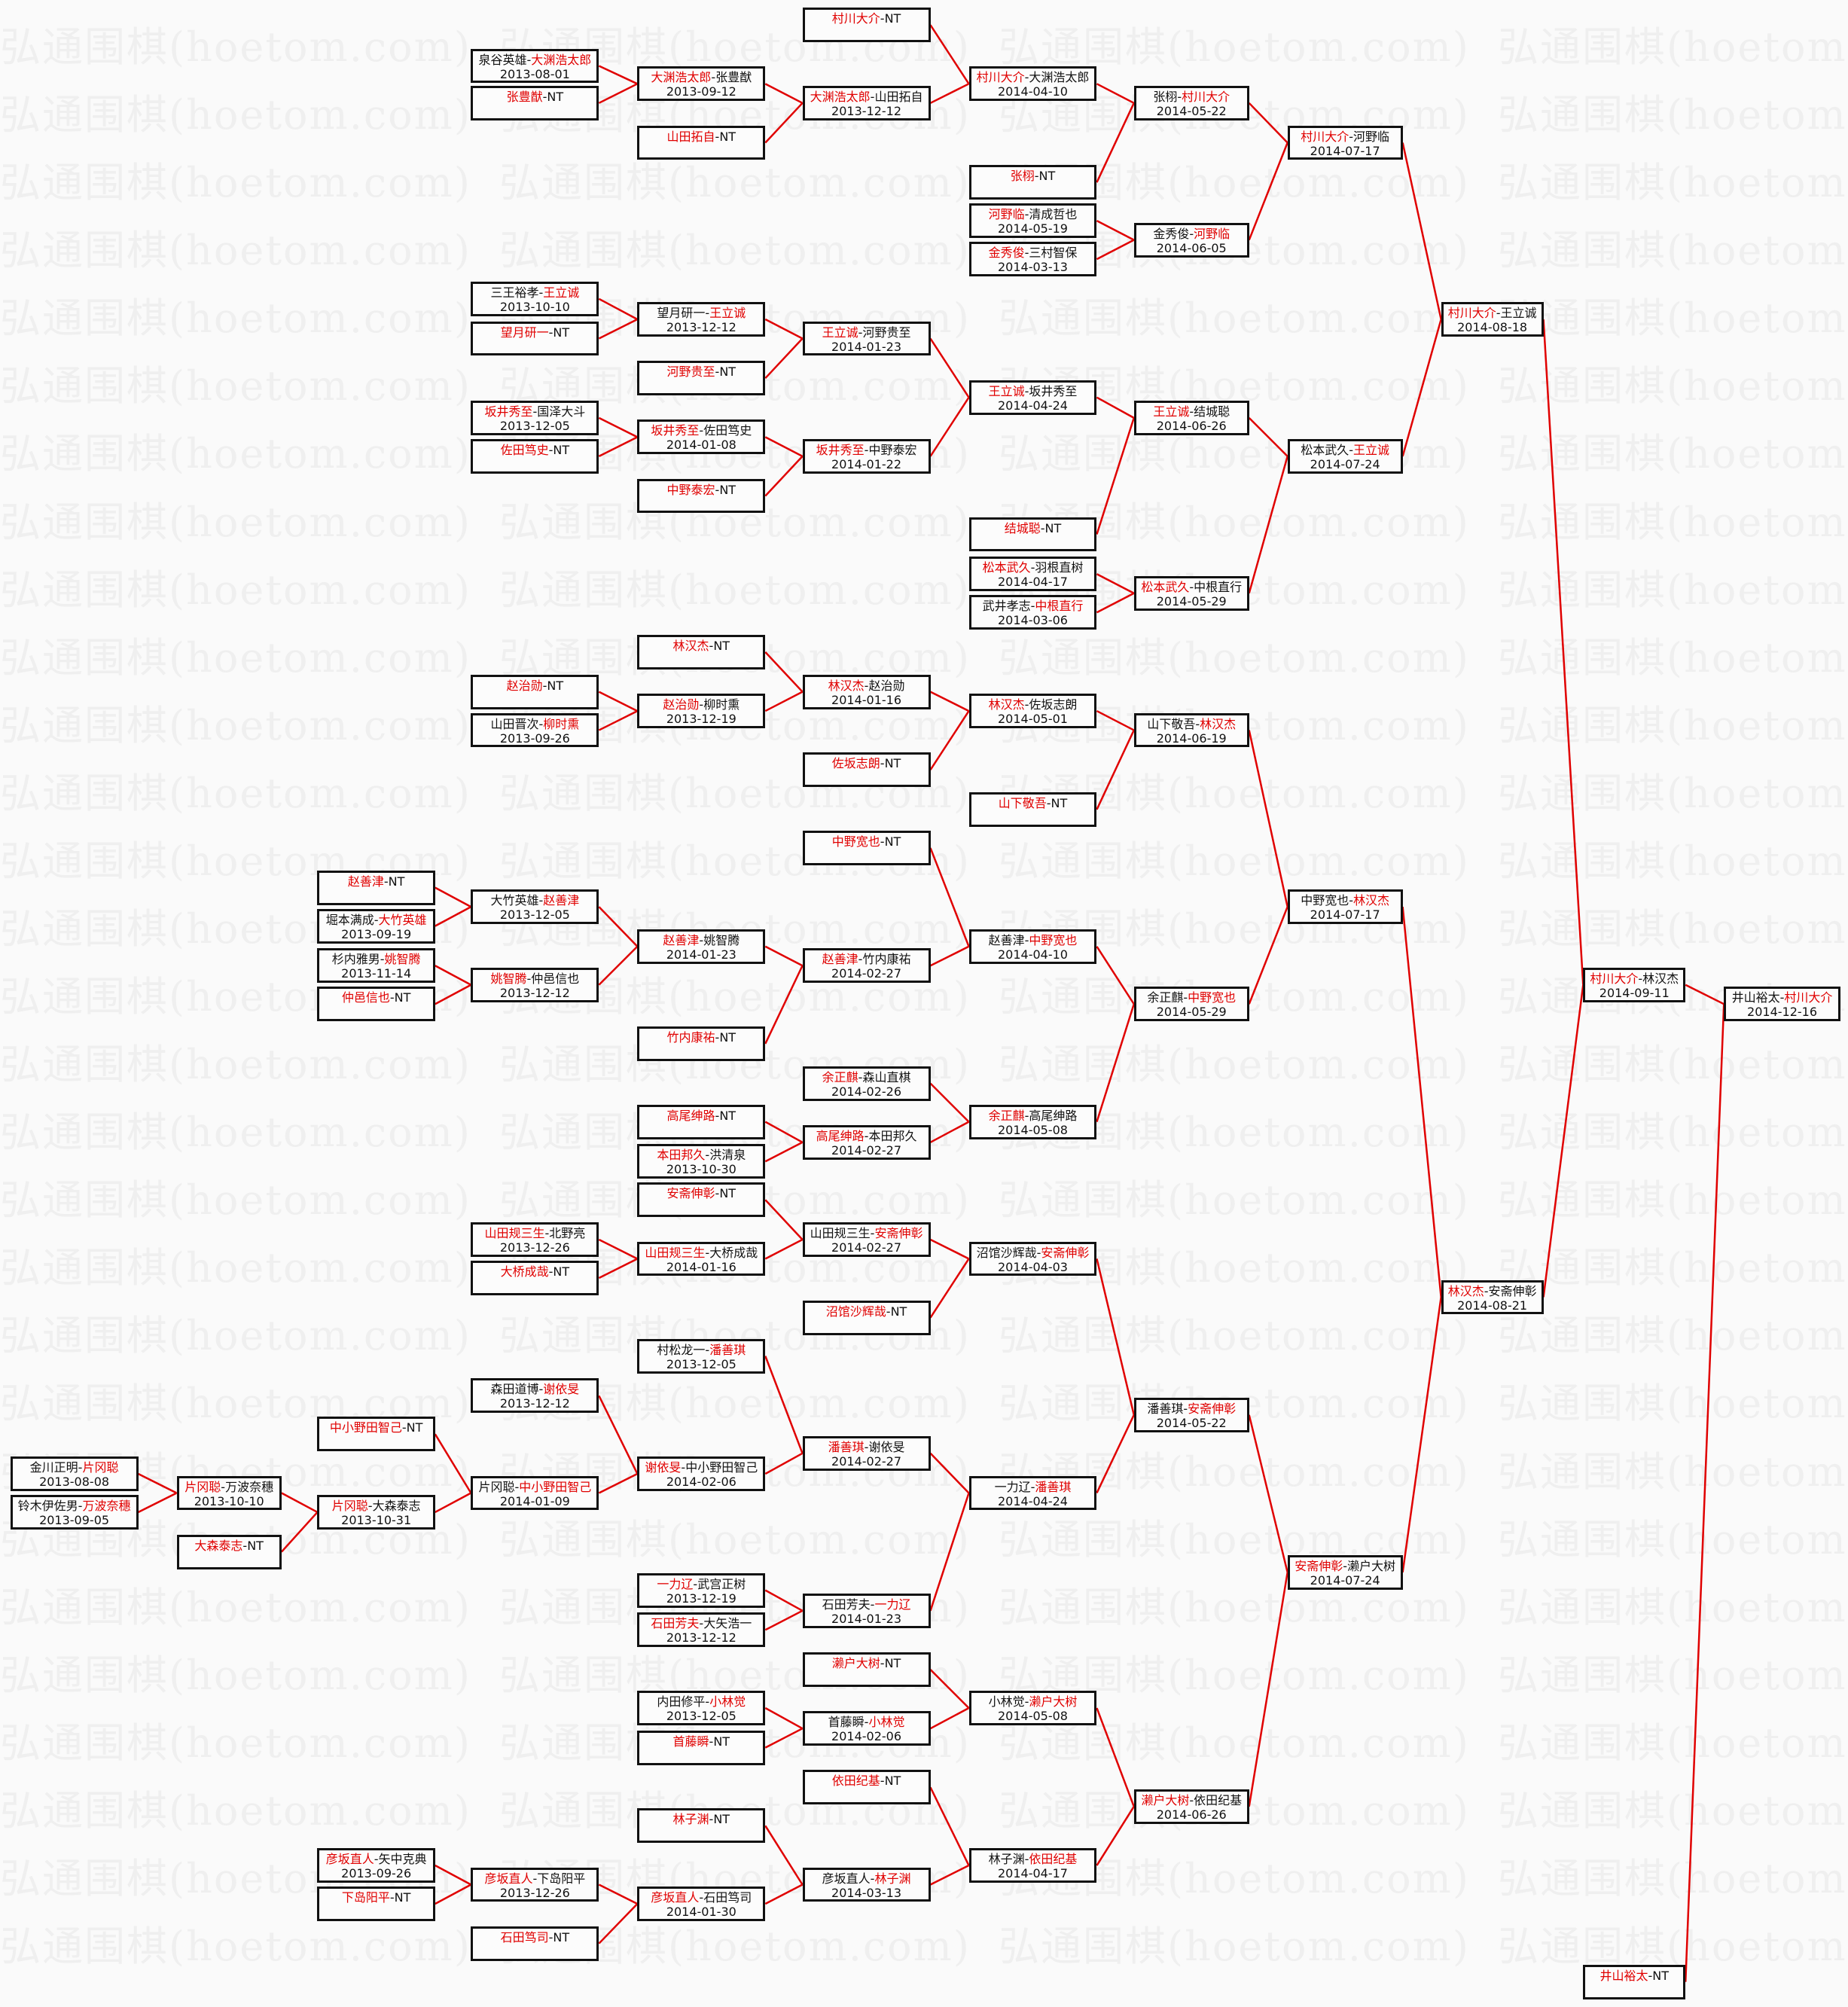  I want to click on match-box: 赵治勋-柳时熏 2013-12-19, so click(701, 711).